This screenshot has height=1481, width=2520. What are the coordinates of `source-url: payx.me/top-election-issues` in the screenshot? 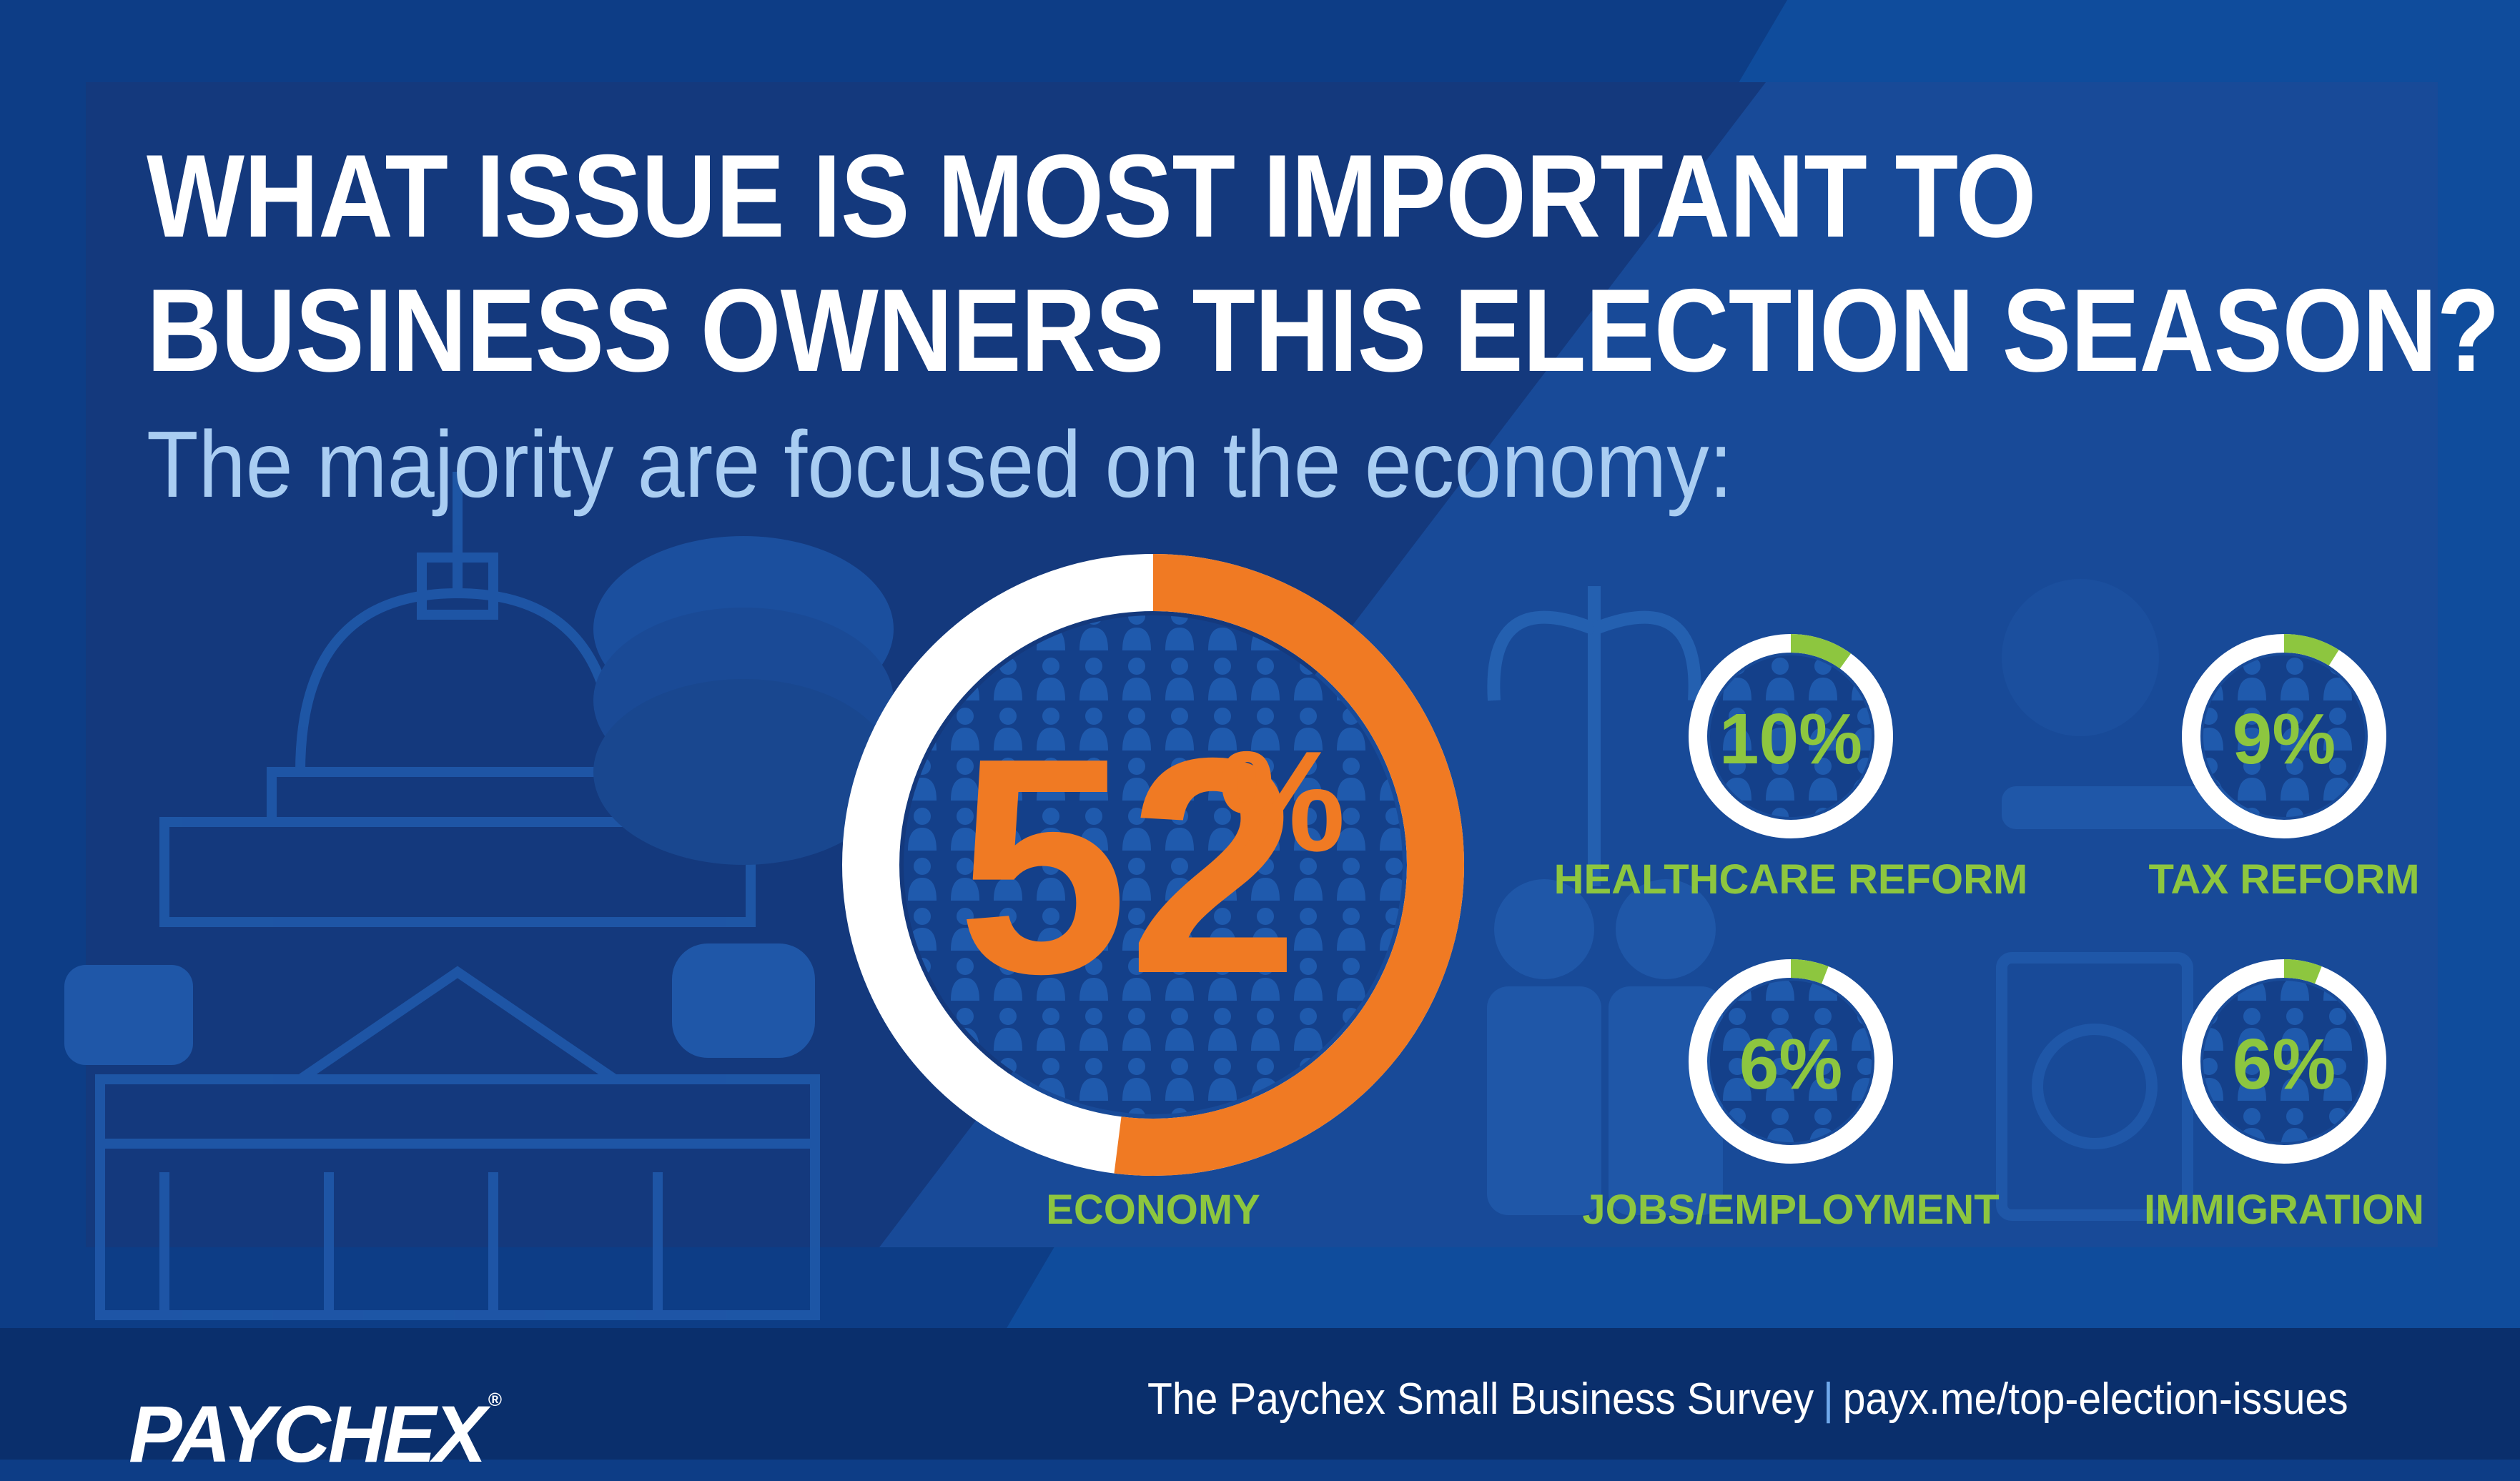 It's located at (2095, 1399).